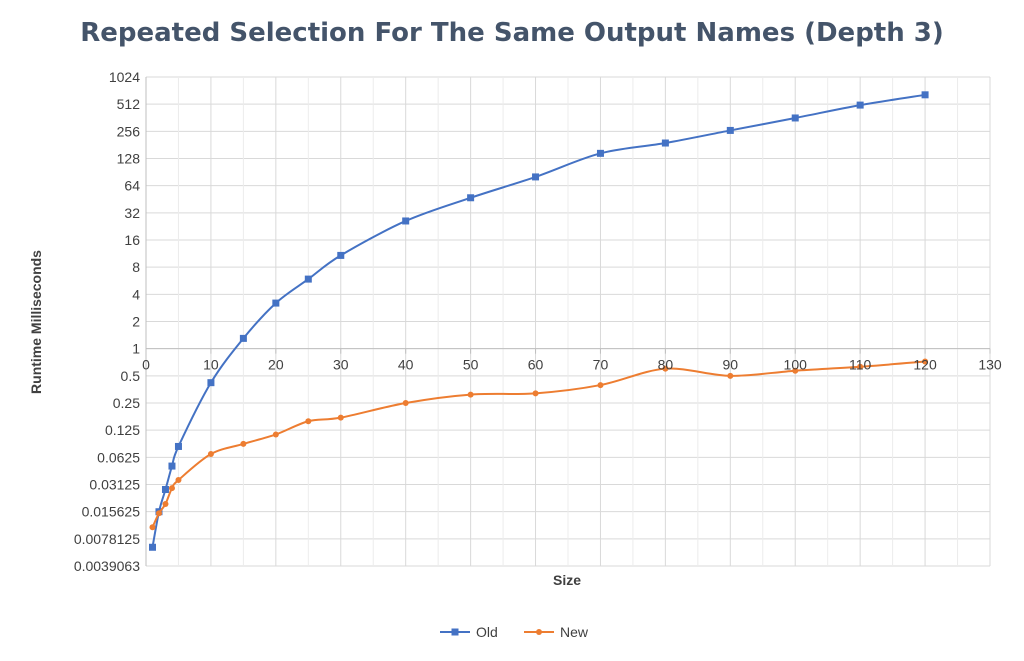 This screenshot has height=661, width=1024. What do you see at coordinates (132, 213) in the screenshot?
I see `y-tick-label: 32` at bounding box center [132, 213].